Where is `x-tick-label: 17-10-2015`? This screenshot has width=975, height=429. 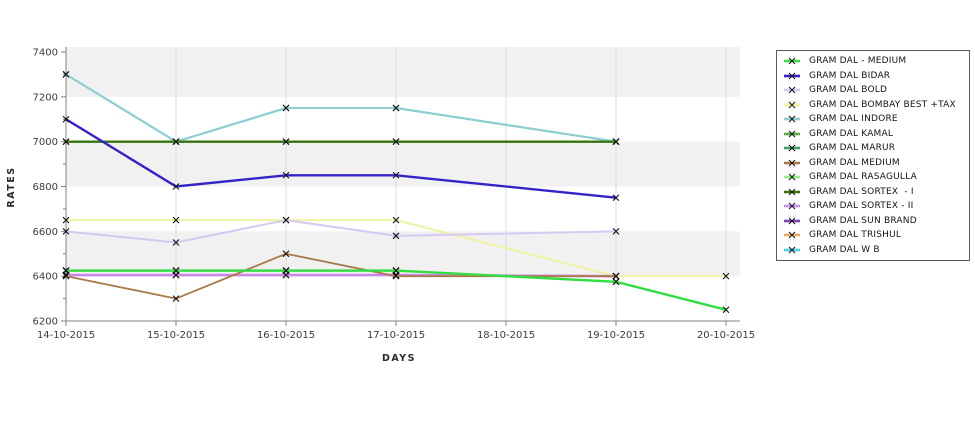
x-tick-label: 17-10-2015 is located at coordinates (396, 335).